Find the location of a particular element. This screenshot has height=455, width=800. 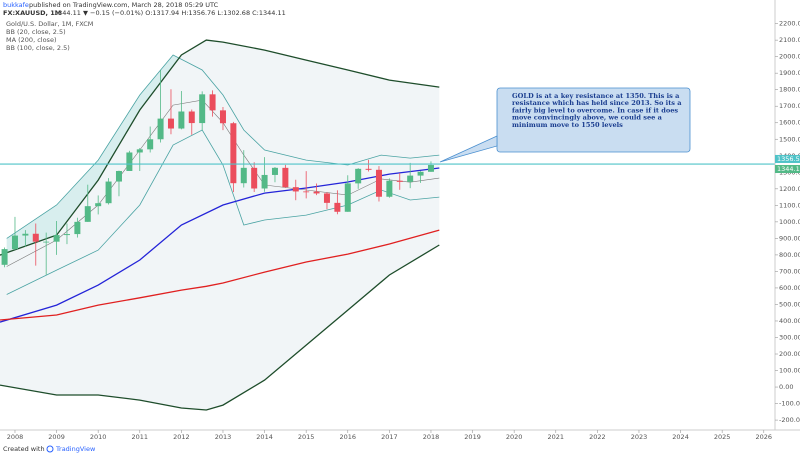

x-tick-label: 2025 is located at coordinates (722, 437).